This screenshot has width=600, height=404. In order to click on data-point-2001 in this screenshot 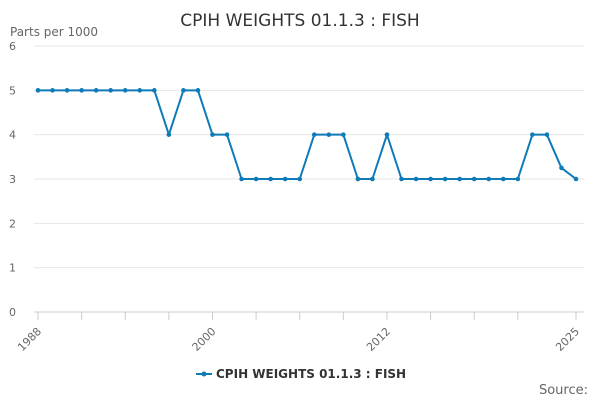, I will do `click(227, 134)`.